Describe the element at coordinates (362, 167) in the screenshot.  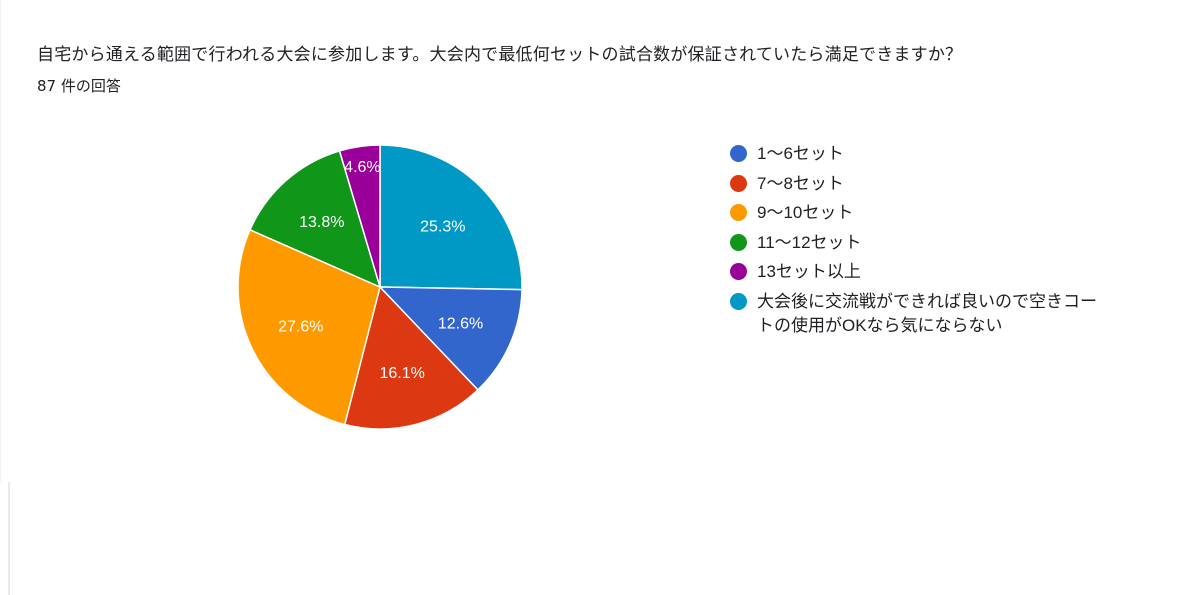
I see `slice-percentage-label: 4.6%` at that location.